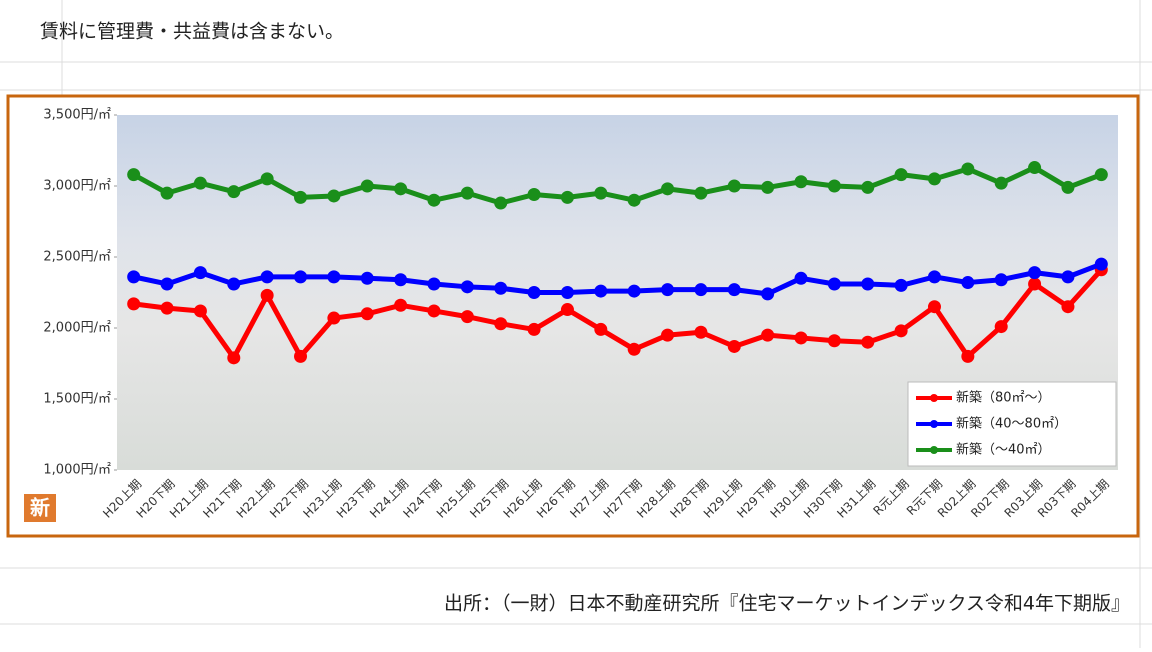 The width and height of the screenshot is (1152, 652). What do you see at coordinates (77, 328) in the screenshot?
I see `y-tick-label: 2,000円/㎡` at bounding box center [77, 328].